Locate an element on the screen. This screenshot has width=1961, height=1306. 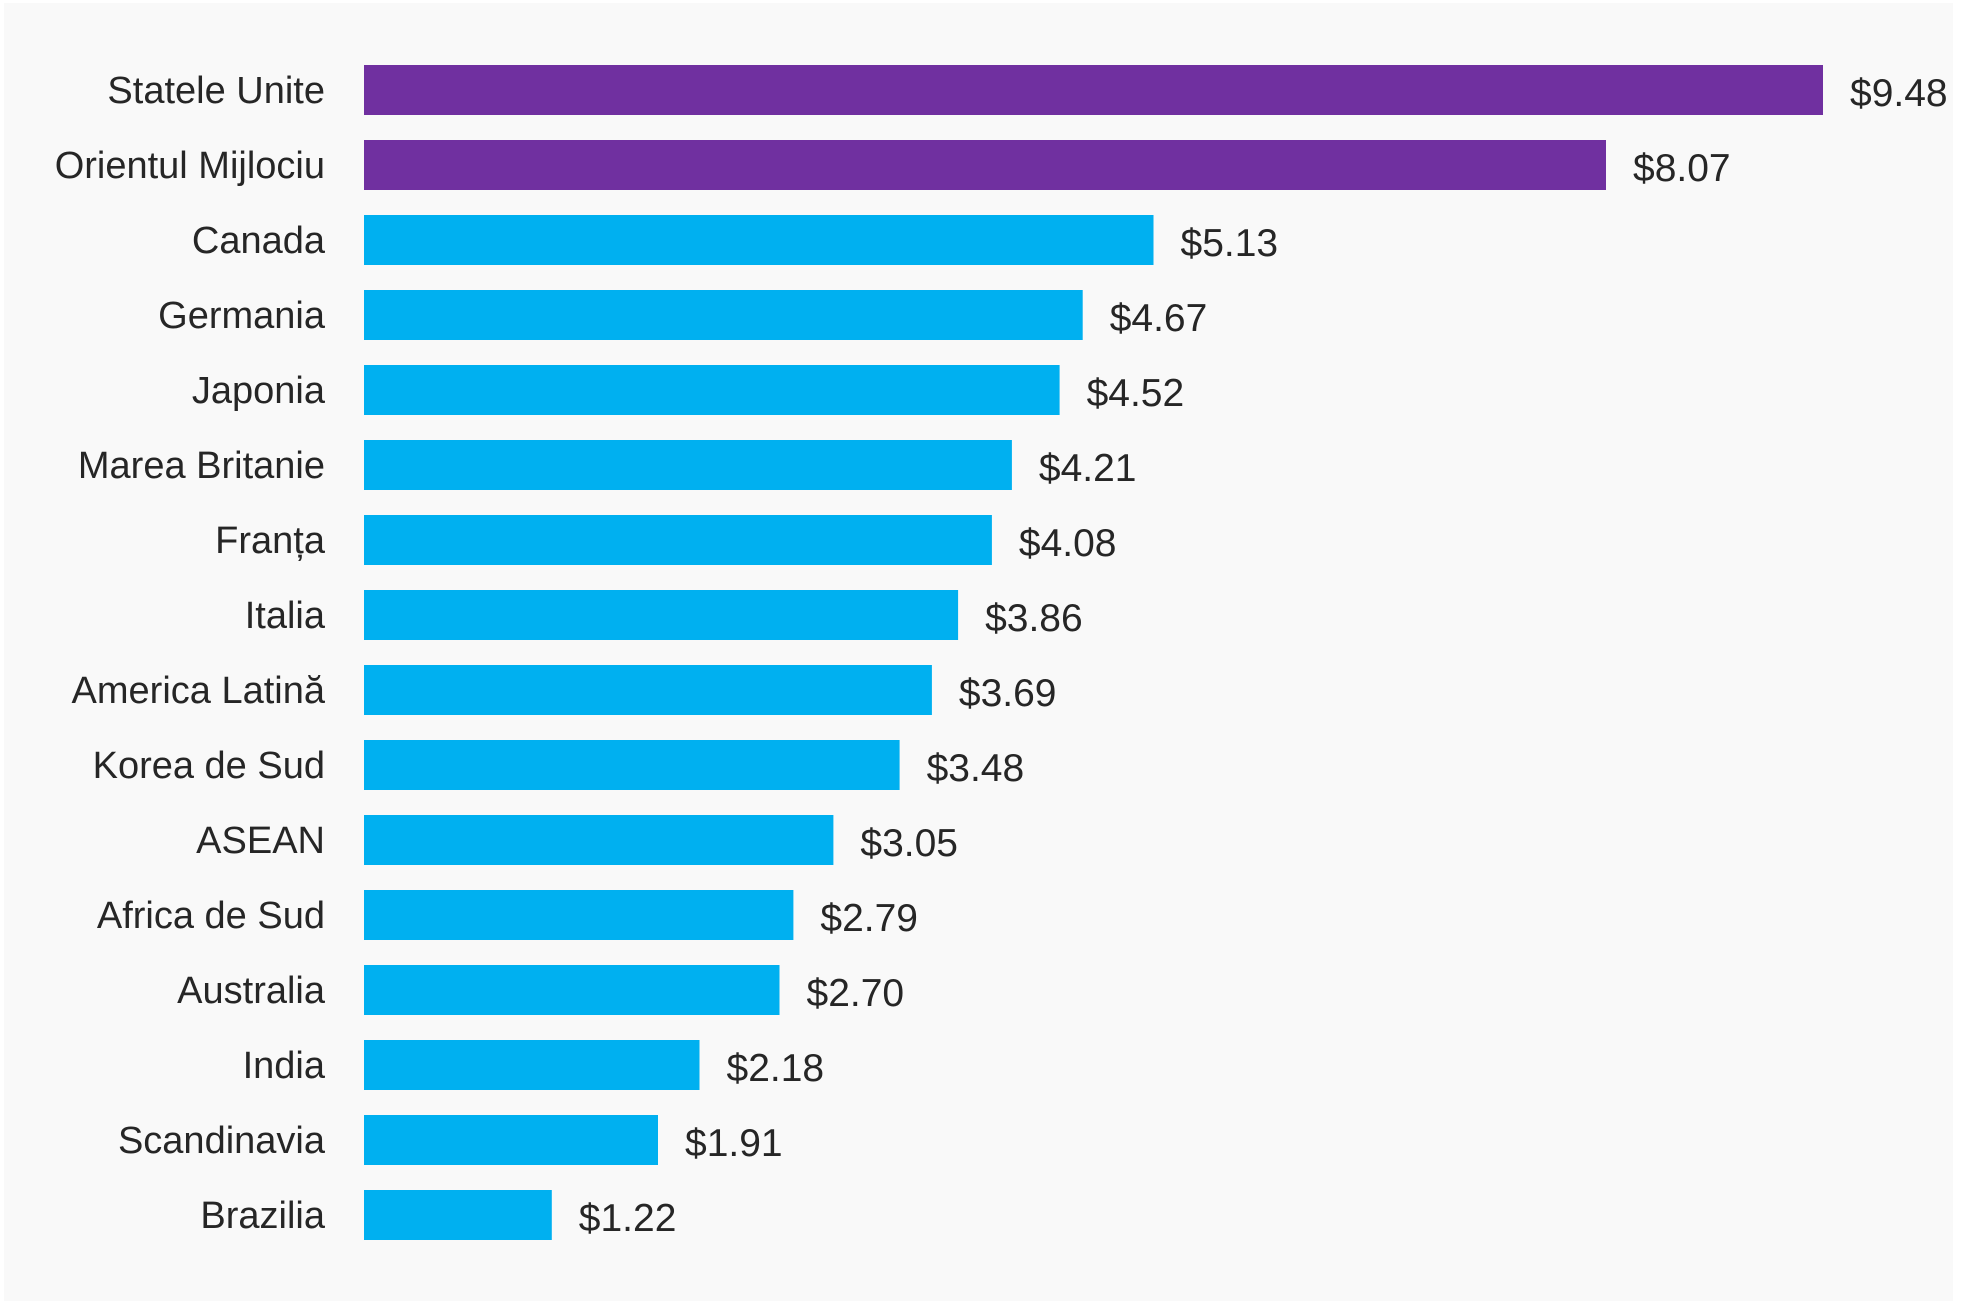
category-label: Africa de Sud is located at coordinates (211, 916).